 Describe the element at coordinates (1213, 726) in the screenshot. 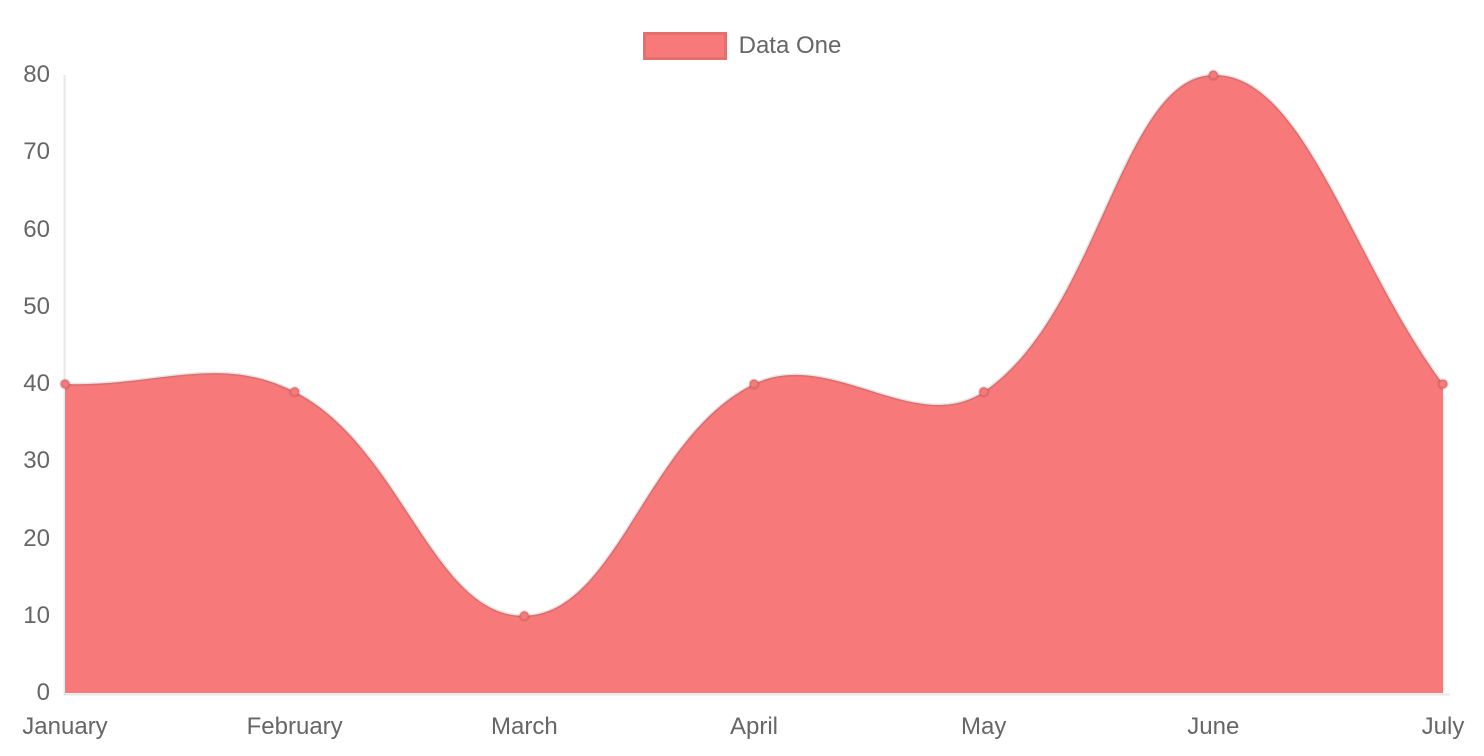

I see `x-tick-label: June` at that location.